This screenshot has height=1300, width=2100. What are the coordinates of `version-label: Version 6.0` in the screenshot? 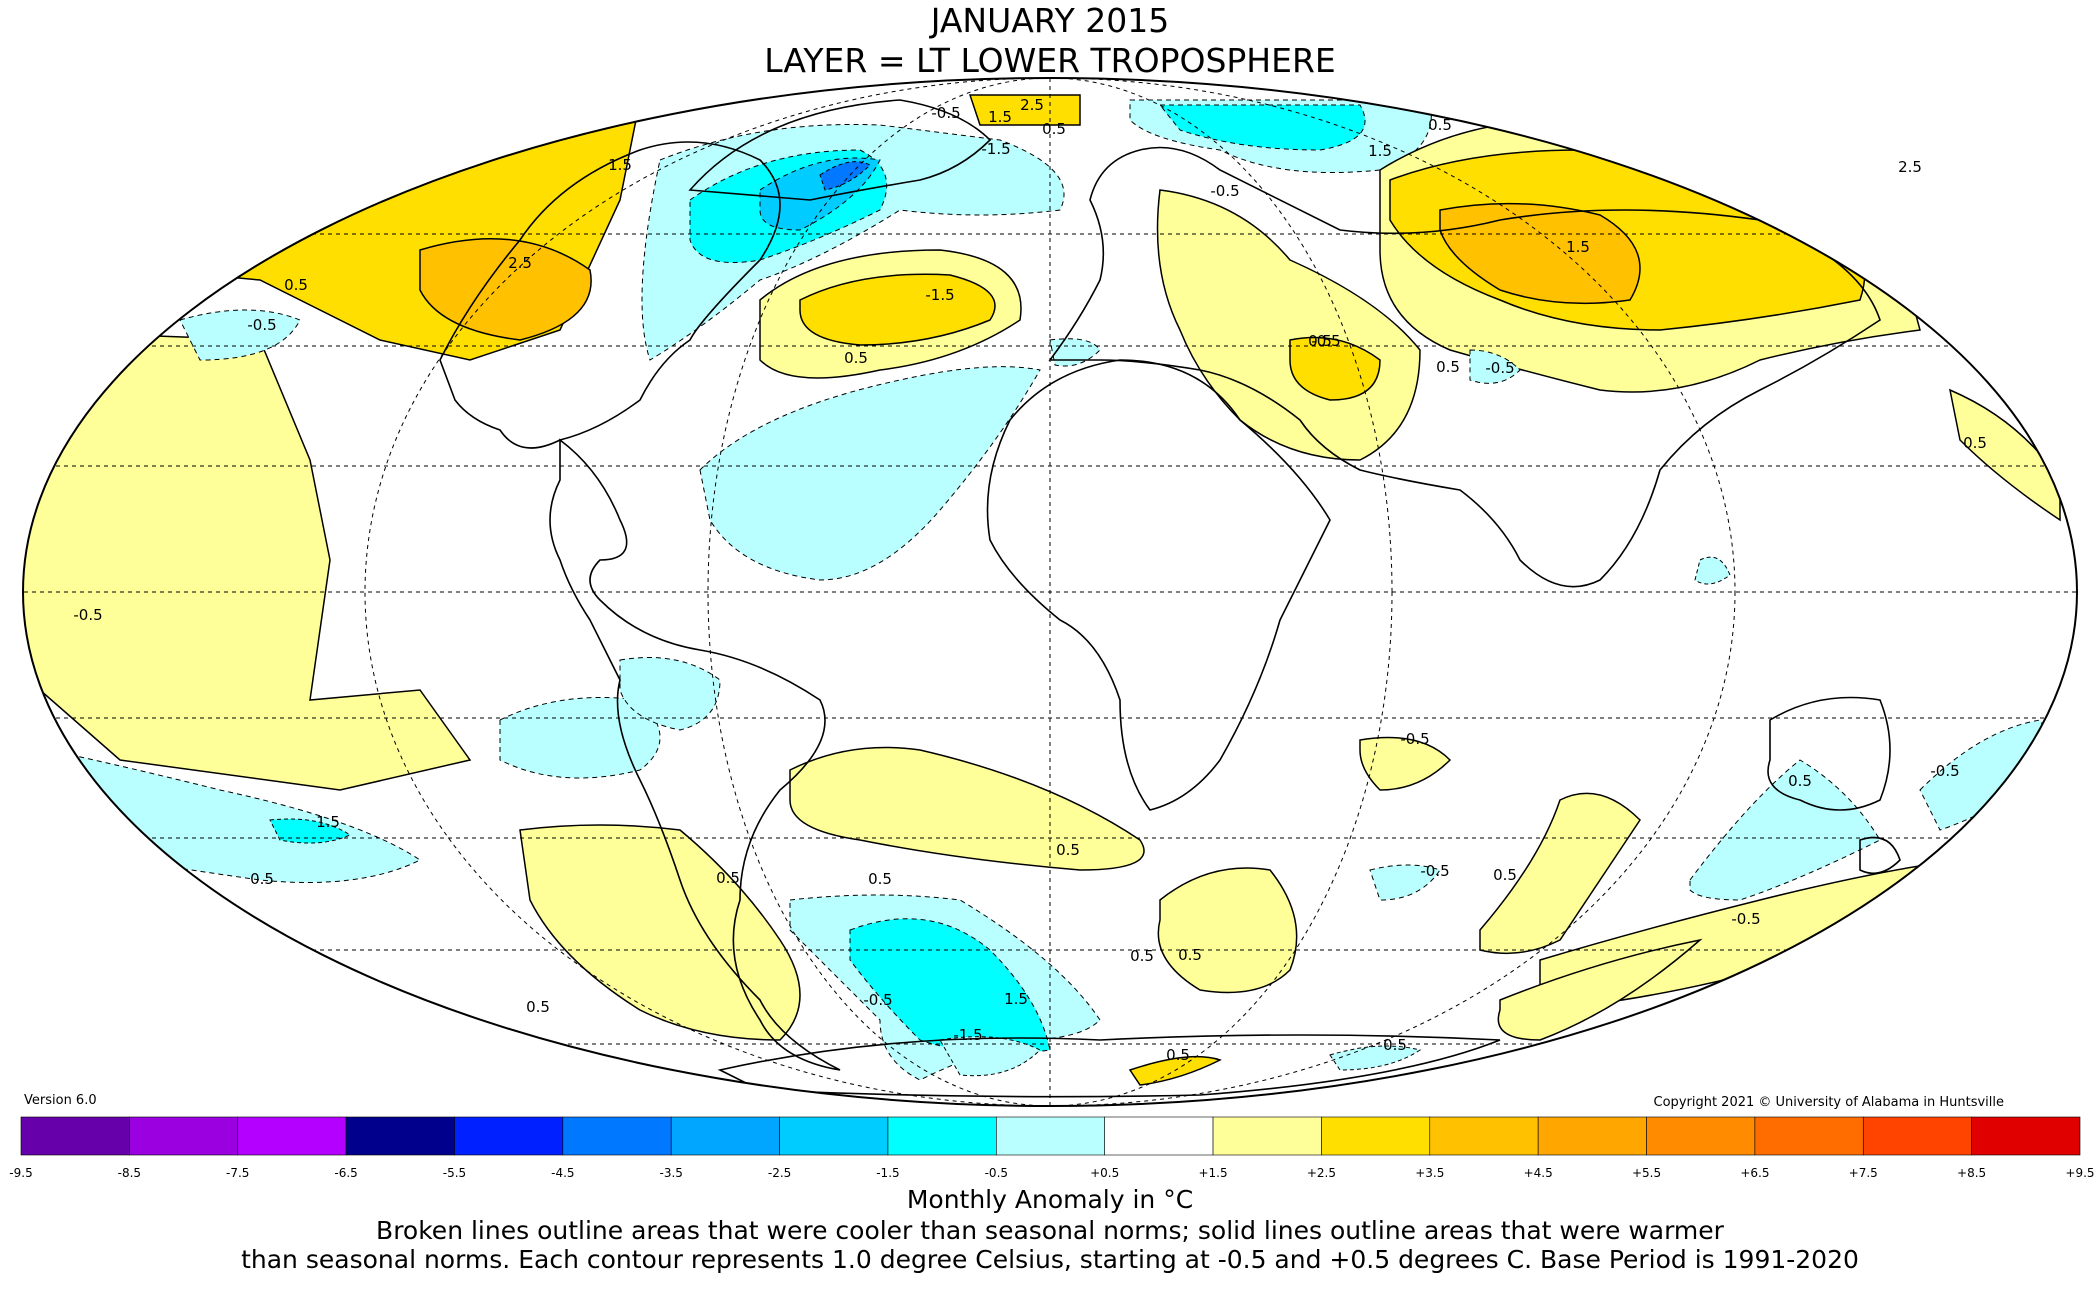 It's located at (60, 1100).